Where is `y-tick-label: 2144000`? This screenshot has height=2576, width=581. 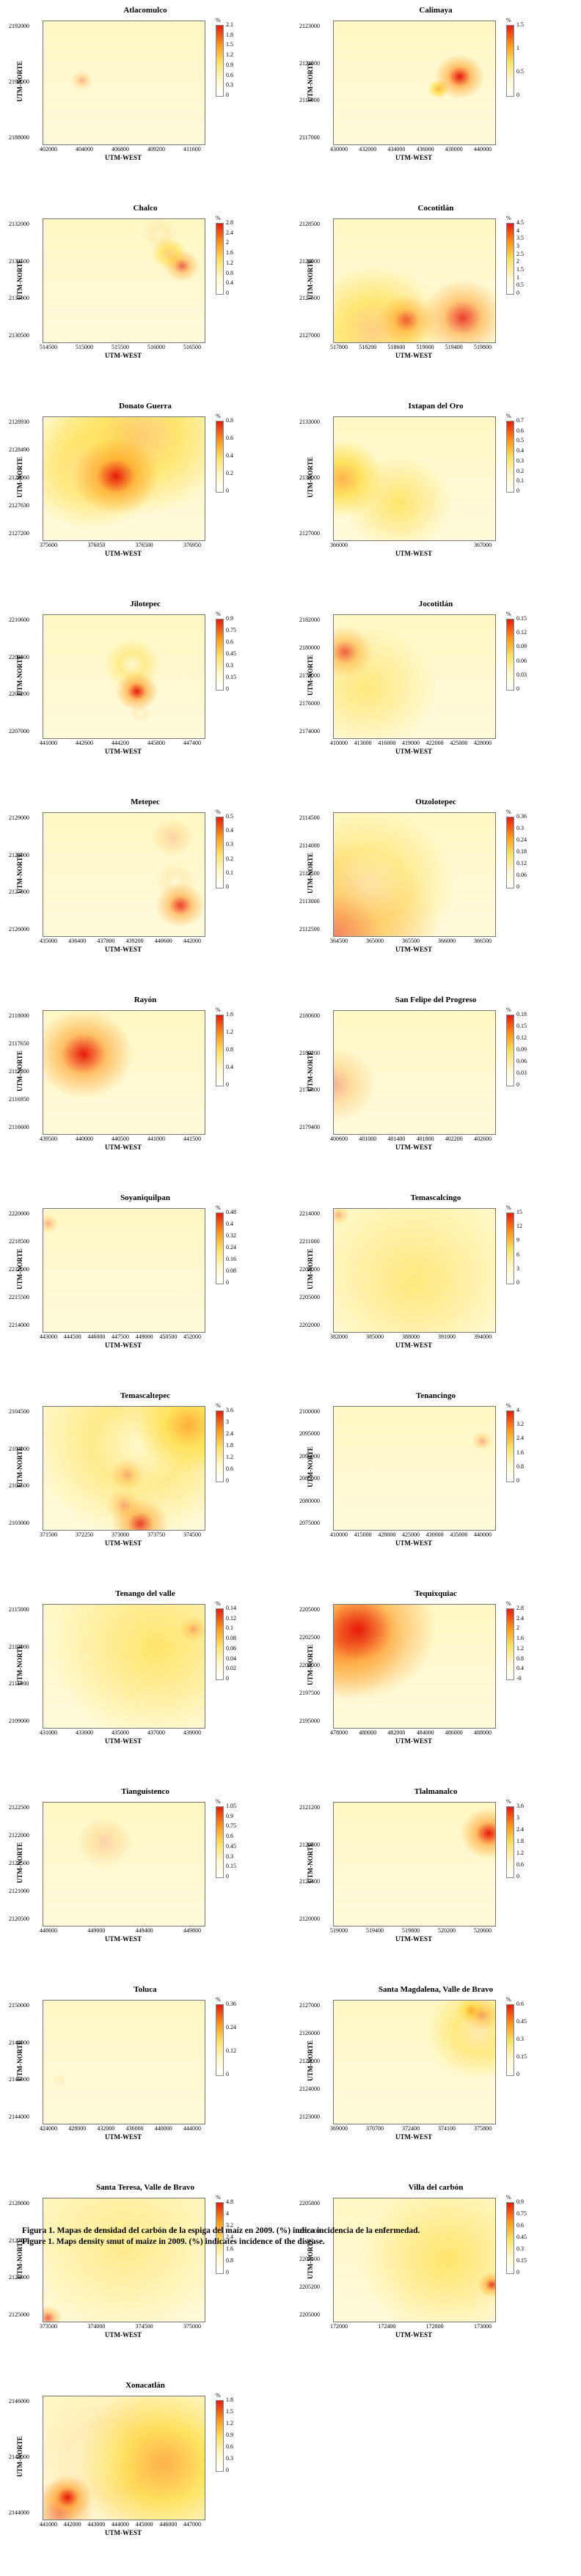 y-tick-label: 2144000 is located at coordinates (19, 2116).